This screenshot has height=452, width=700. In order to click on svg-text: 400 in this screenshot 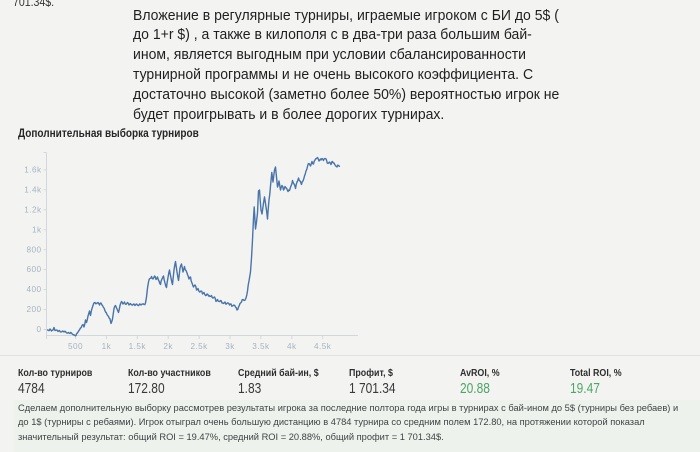, I will do `click(33, 289)`.